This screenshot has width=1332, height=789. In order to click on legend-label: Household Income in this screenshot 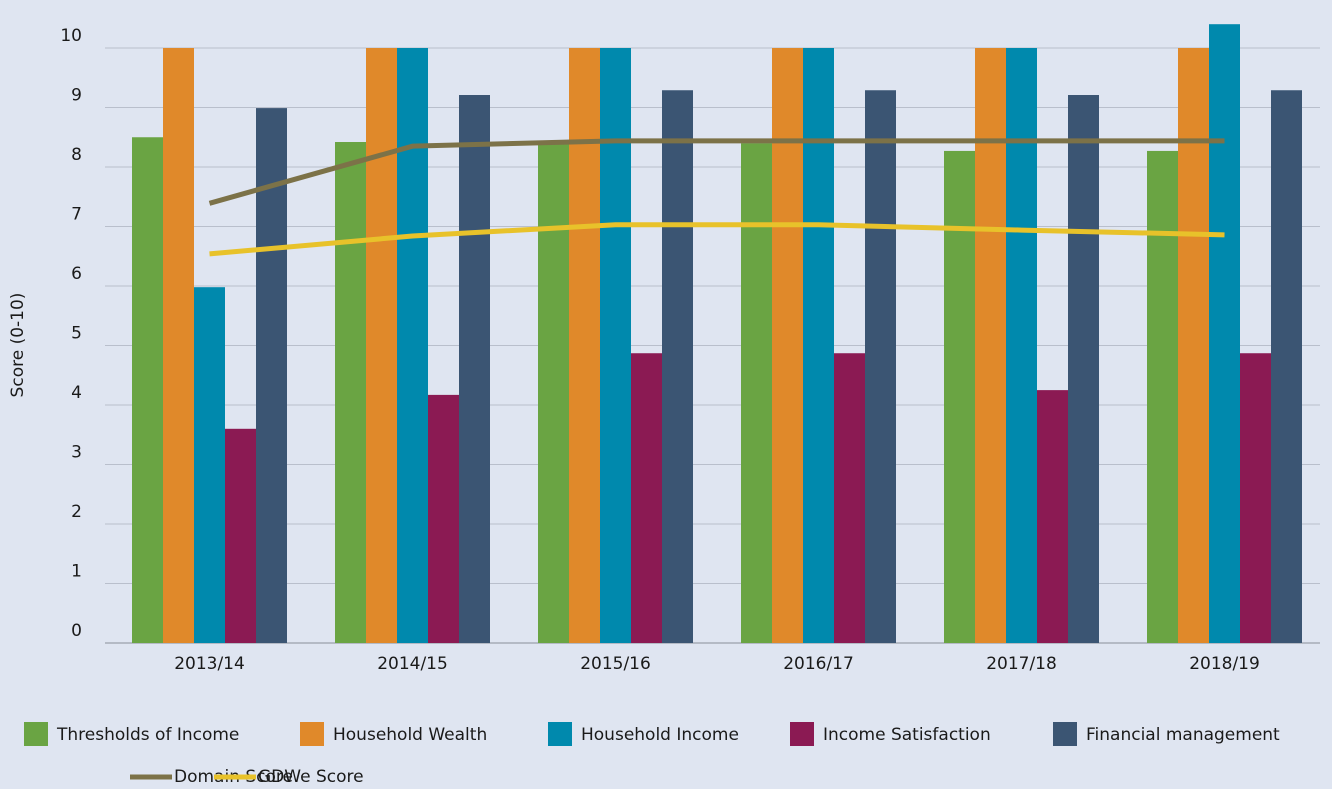, I will do `click(660, 735)`.